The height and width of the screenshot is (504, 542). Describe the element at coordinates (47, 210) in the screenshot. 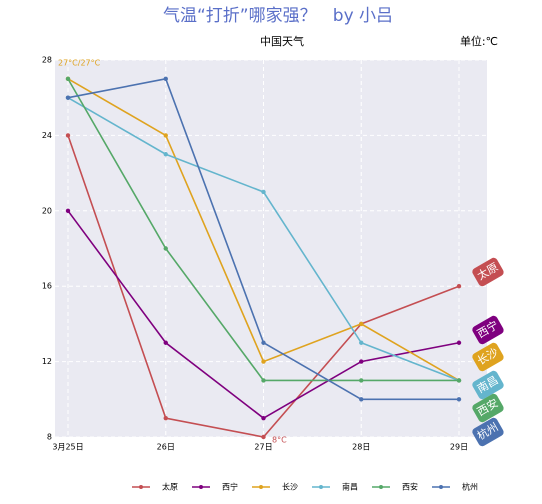

I see `y-tick-label: 20` at that location.